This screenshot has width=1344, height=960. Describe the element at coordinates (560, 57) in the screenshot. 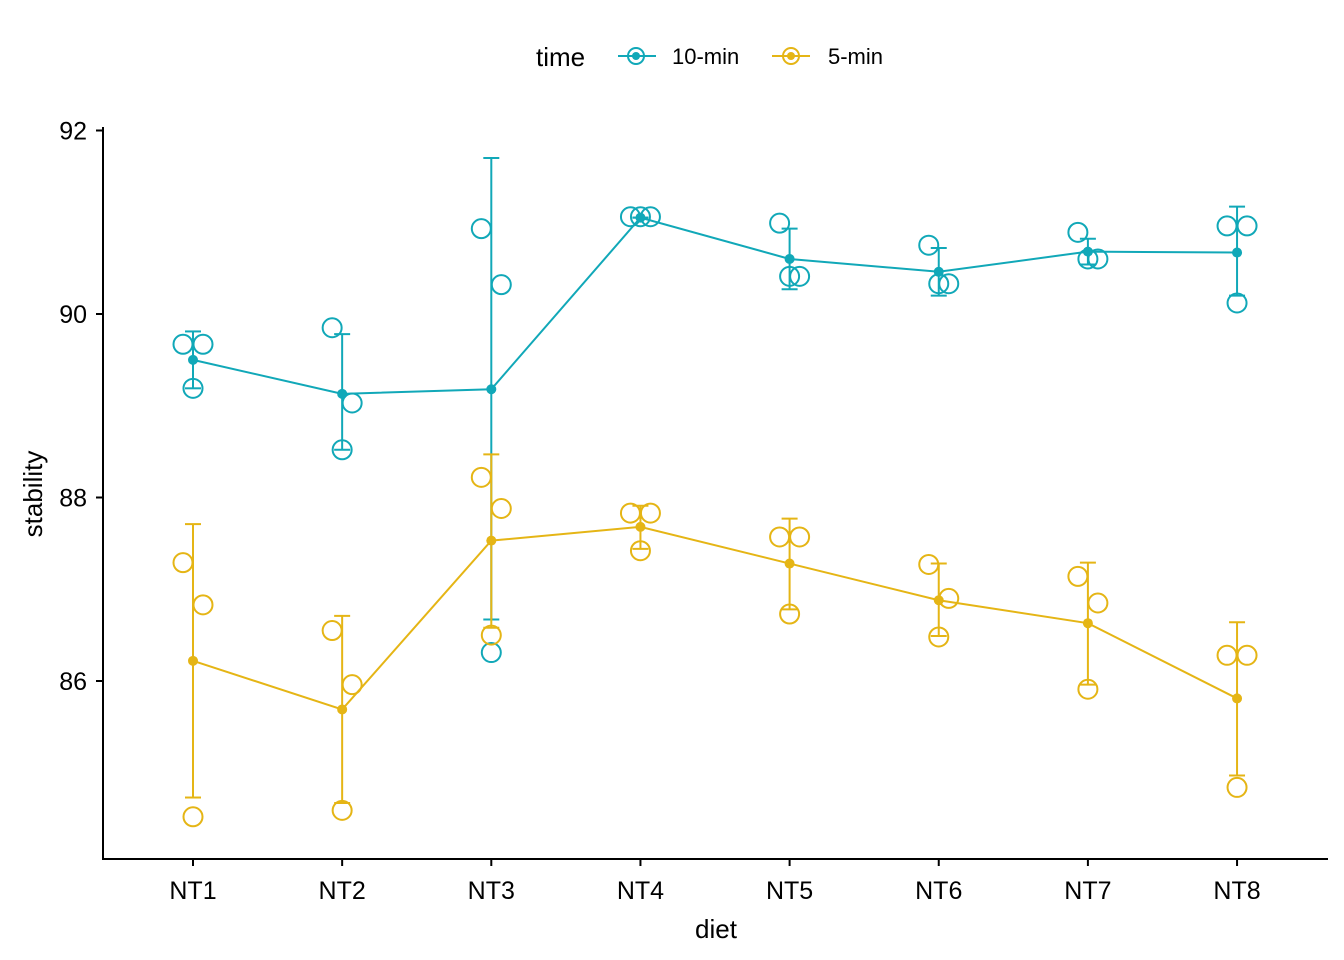

I see `legend-title: time` at that location.